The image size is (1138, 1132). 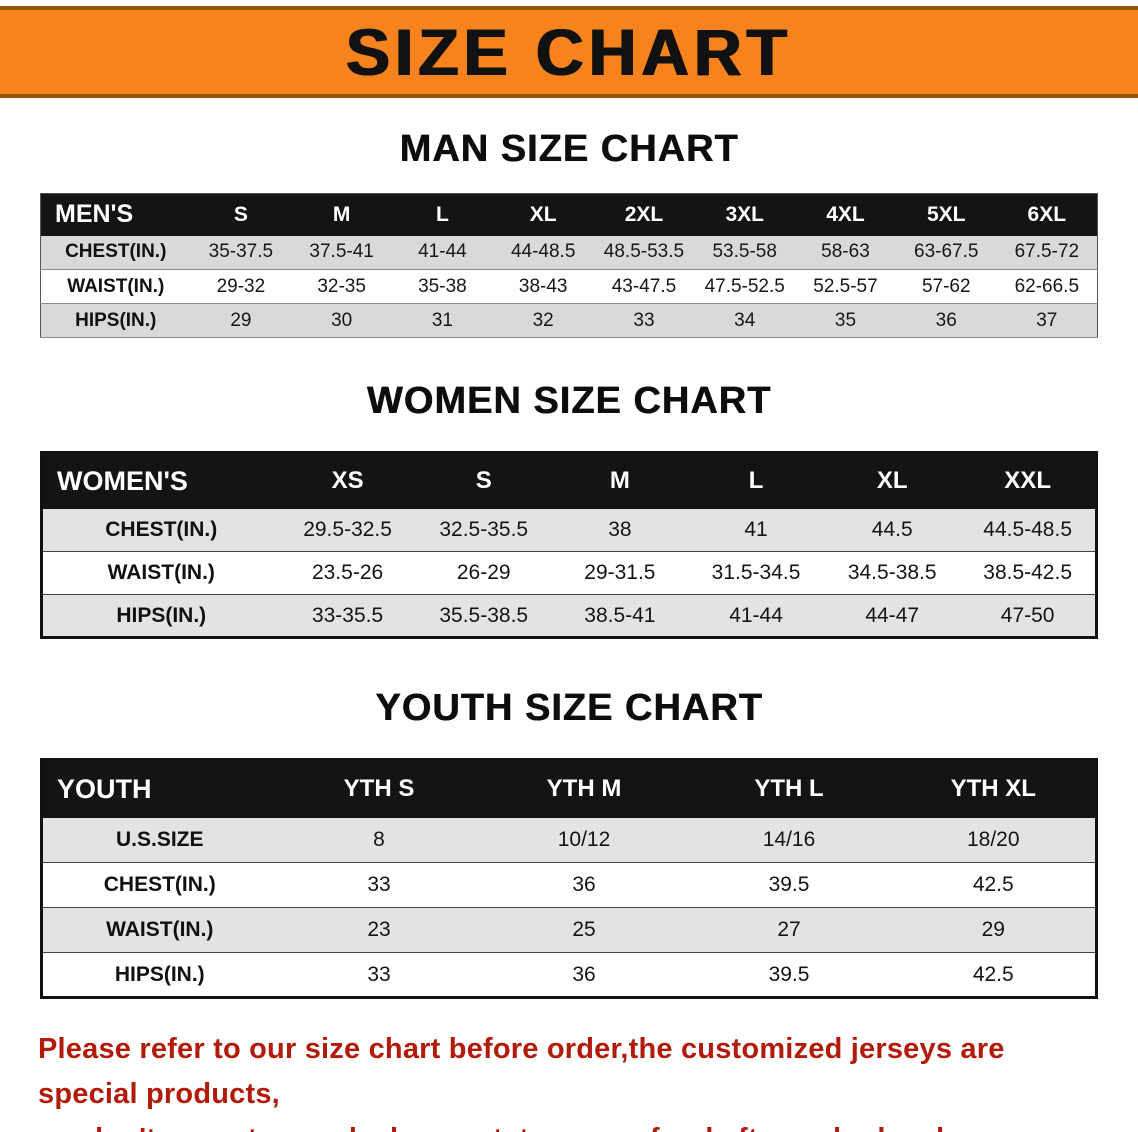 I want to click on measurement-cell: 58-63, so click(x=845, y=252).